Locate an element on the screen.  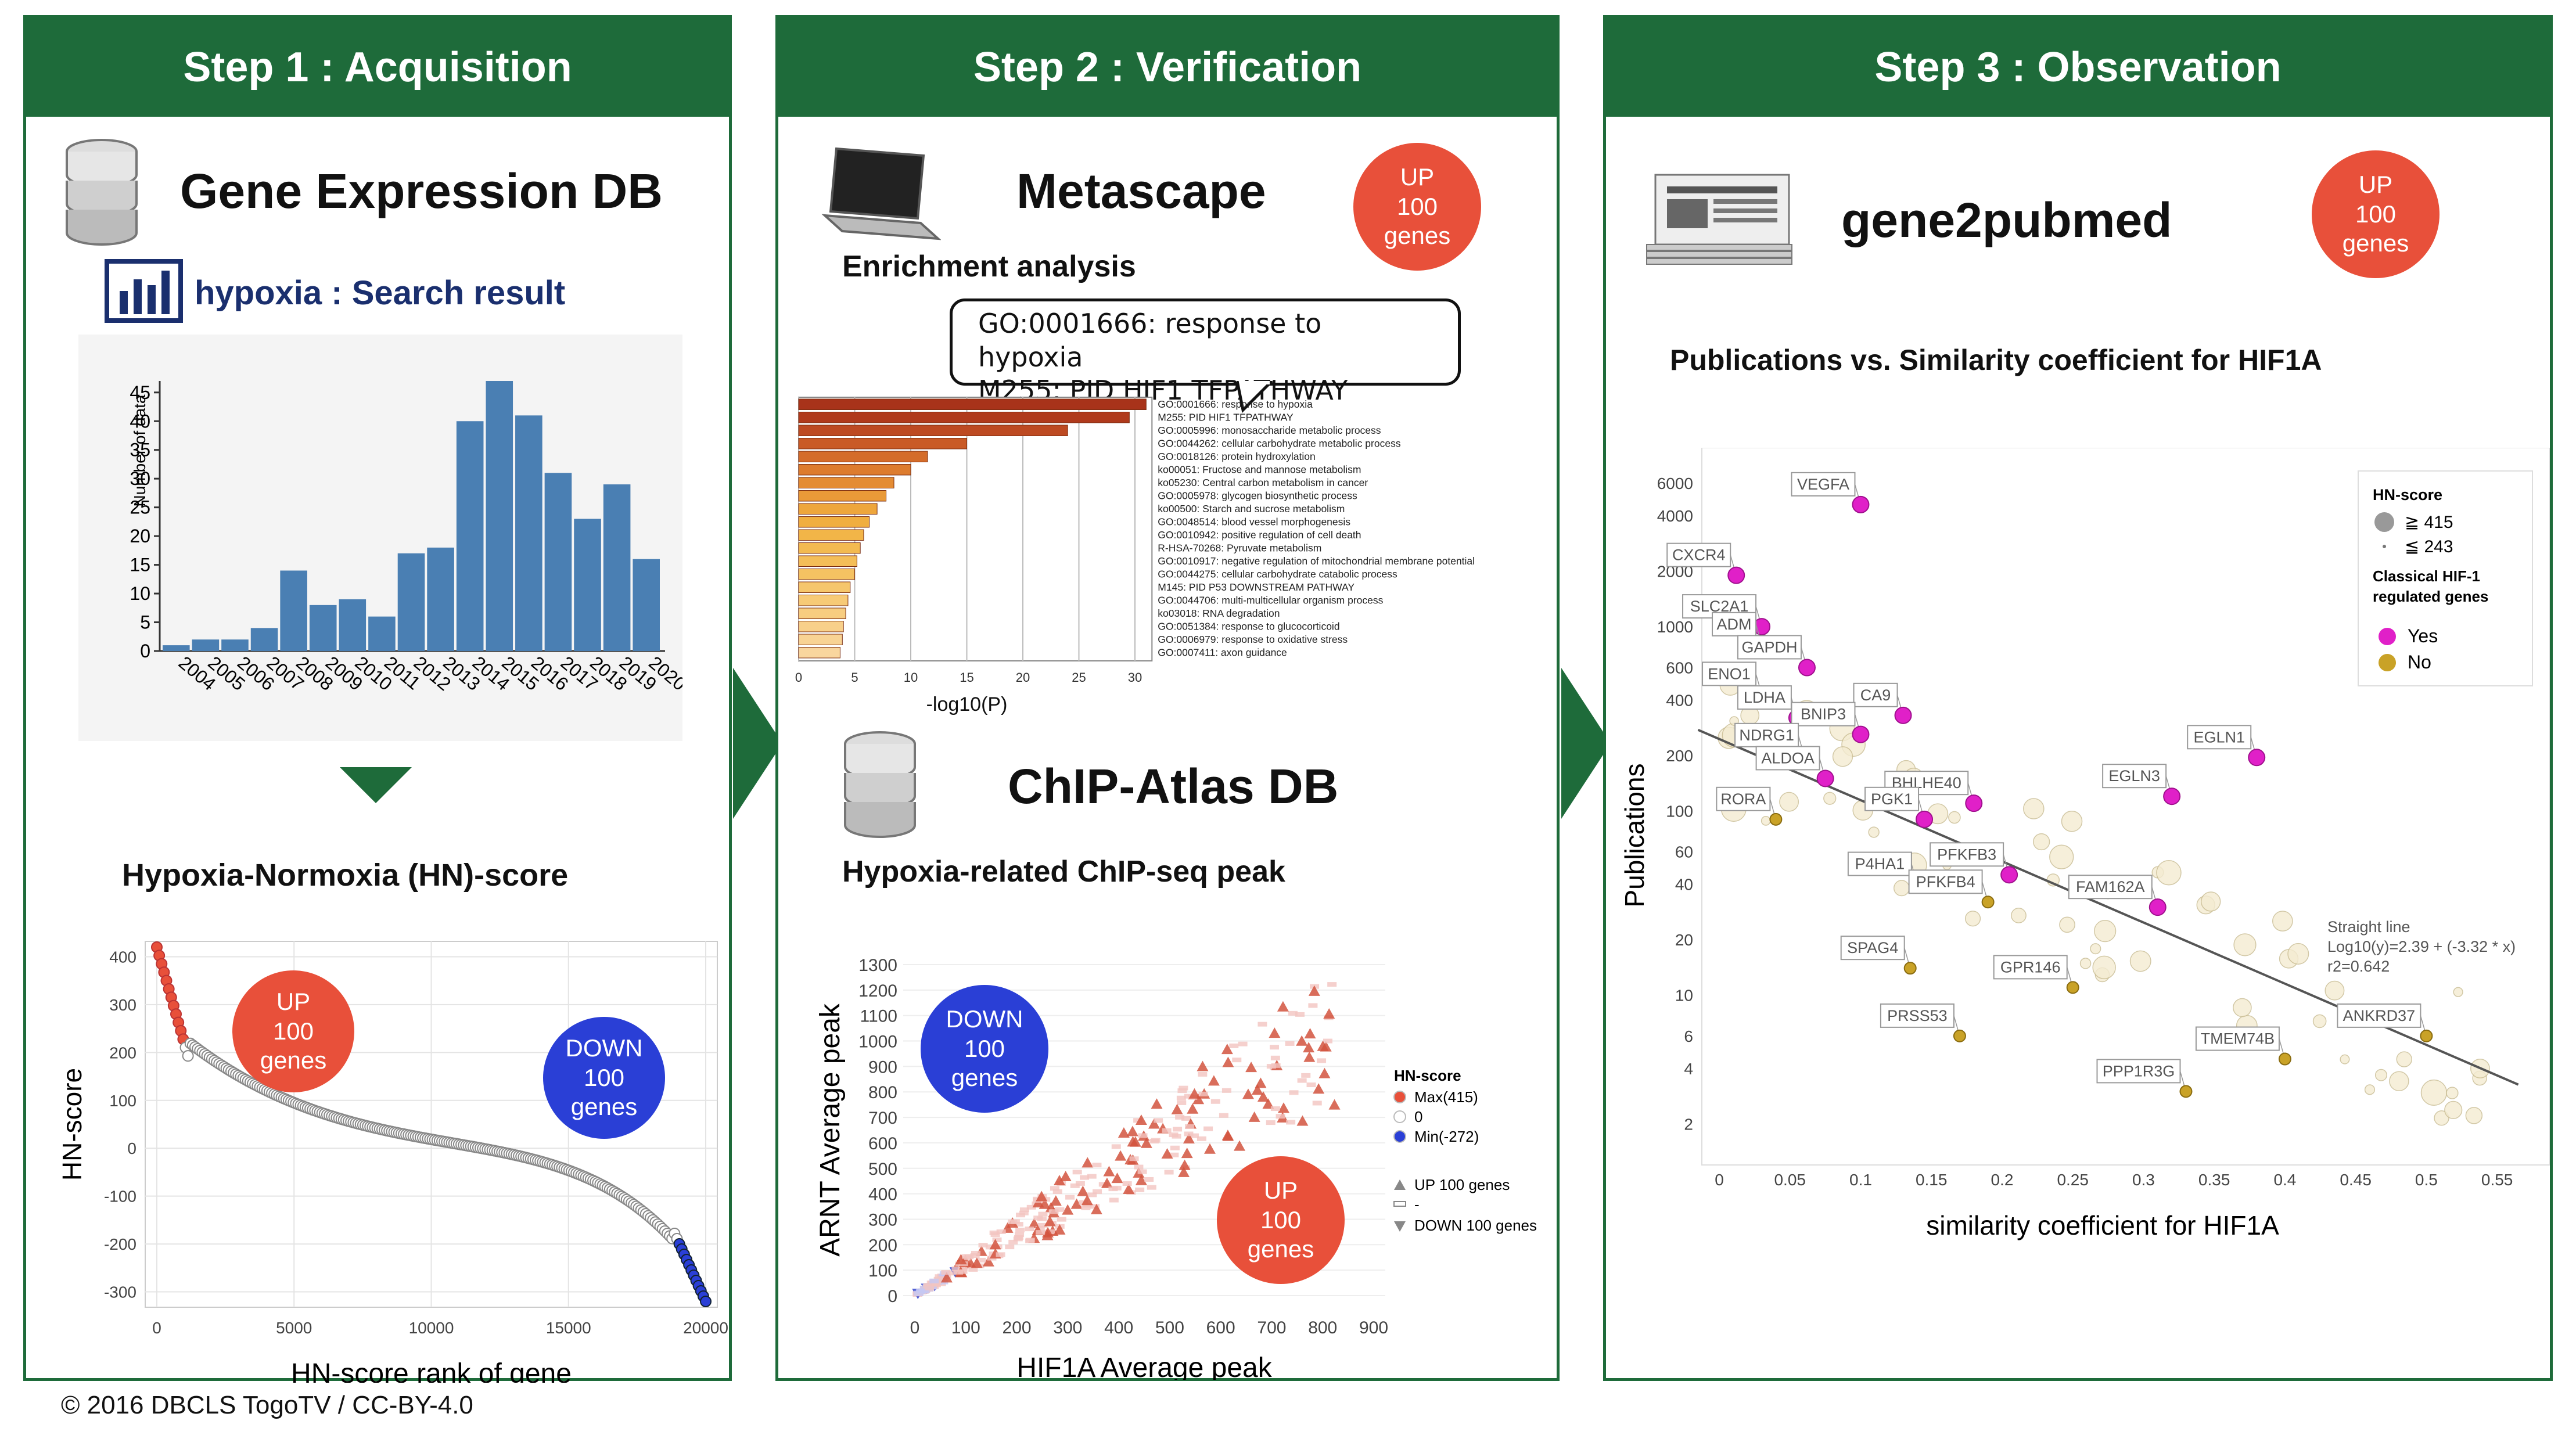
pubmed-gene-label: BNIP3 is located at coordinates (1824, 714).